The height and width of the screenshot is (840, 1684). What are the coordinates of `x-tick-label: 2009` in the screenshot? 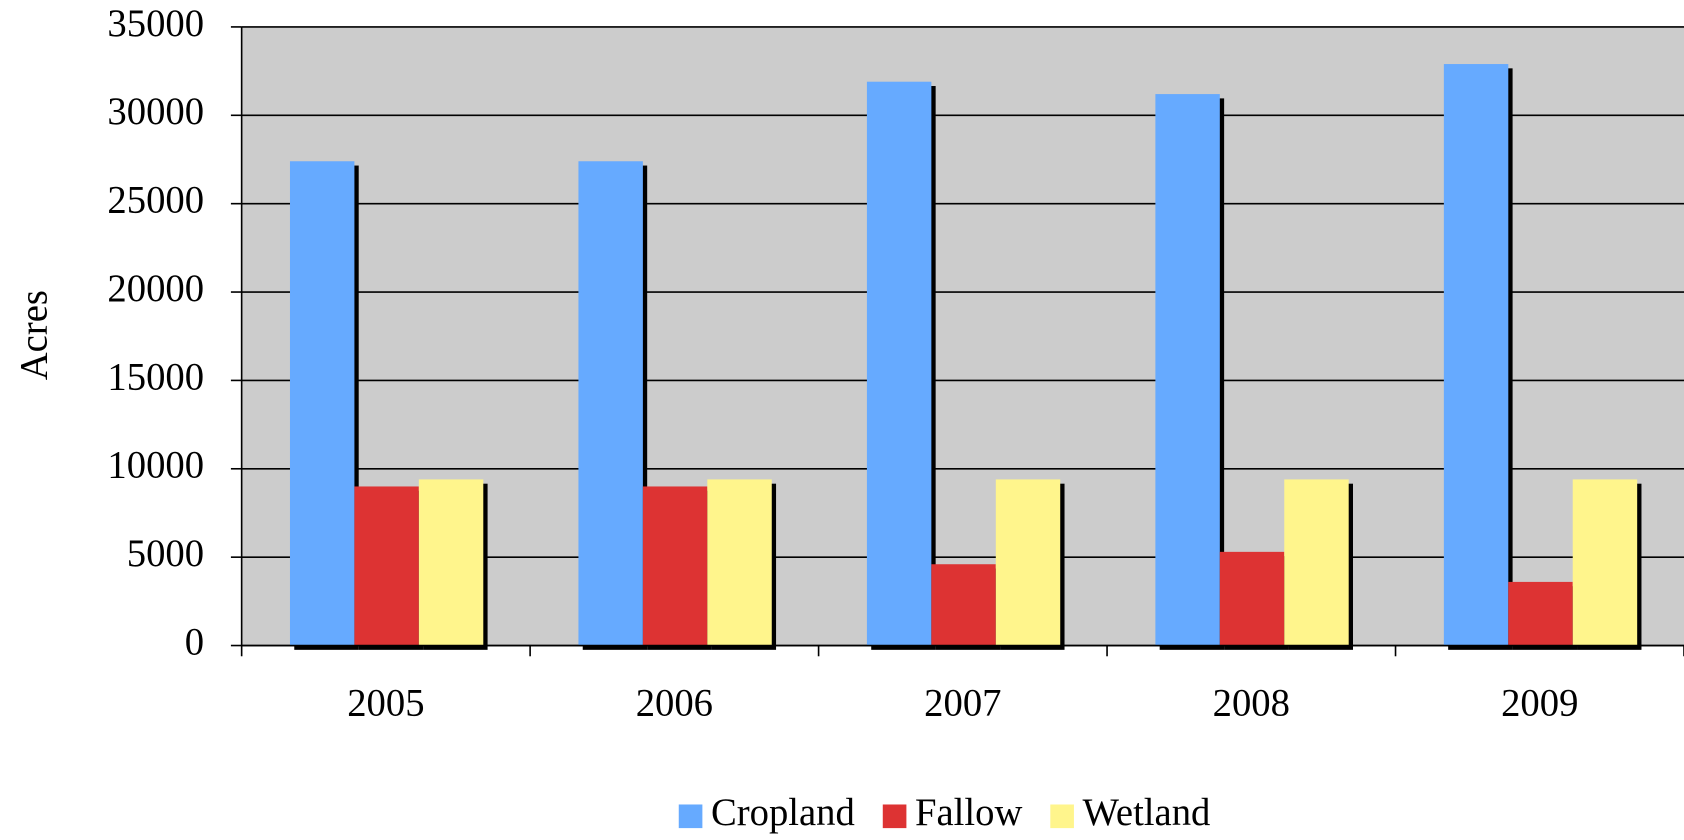 It's located at (1539, 704).